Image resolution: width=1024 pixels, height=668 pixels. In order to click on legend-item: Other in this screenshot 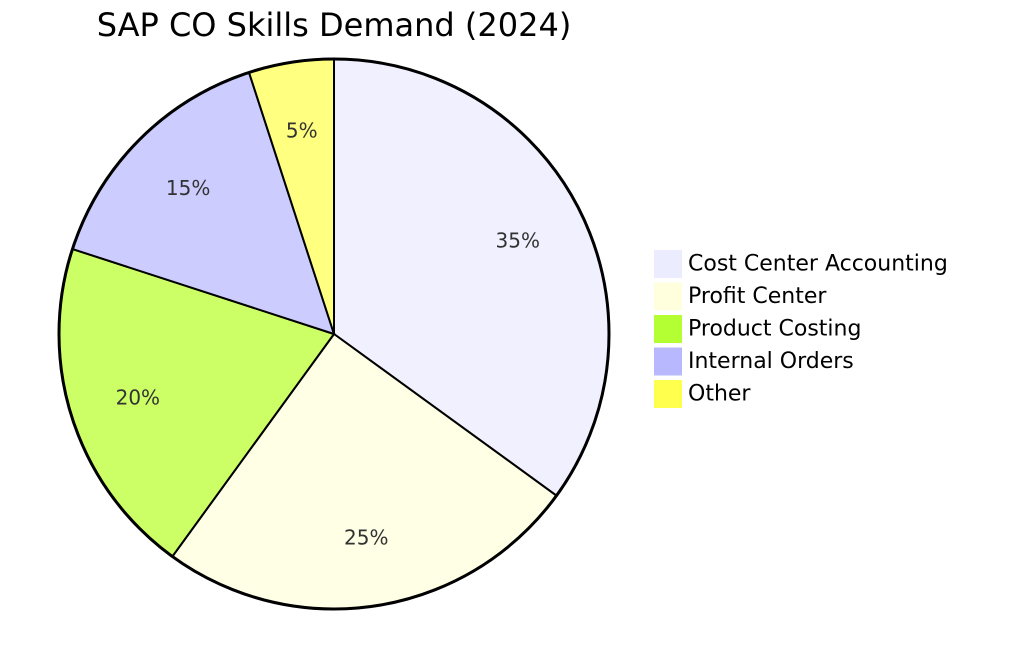, I will do `click(702, 394)`.